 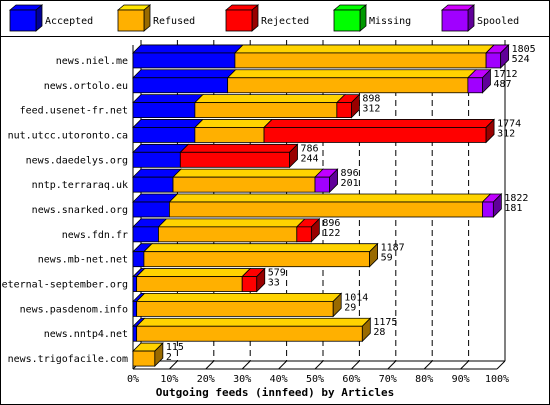 I want to click on legend-label-spooled: Spooled, so click(x=498, y=21).